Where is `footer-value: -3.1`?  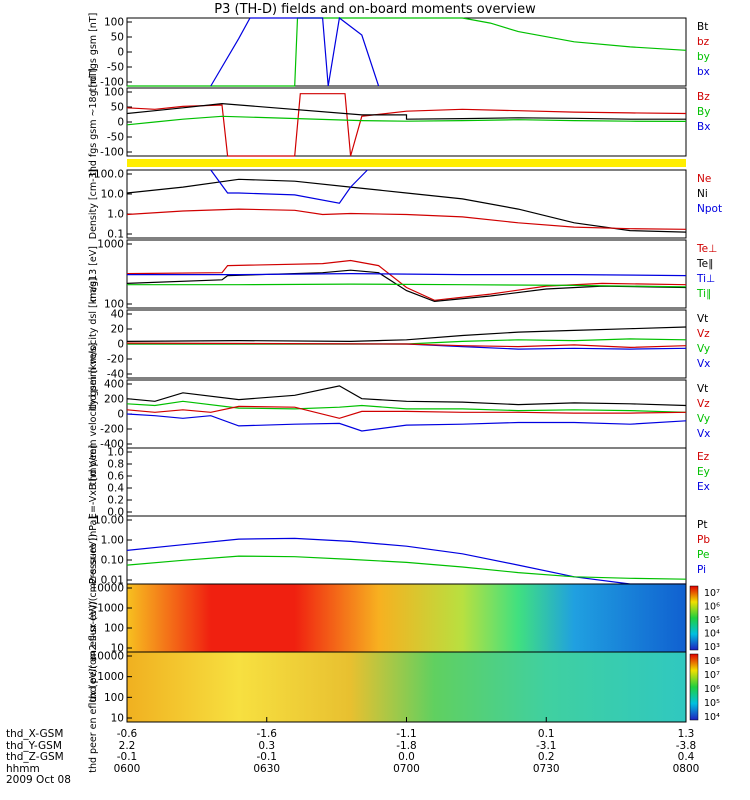 footer-value: -3.1 is located at coordinates (546, 745).